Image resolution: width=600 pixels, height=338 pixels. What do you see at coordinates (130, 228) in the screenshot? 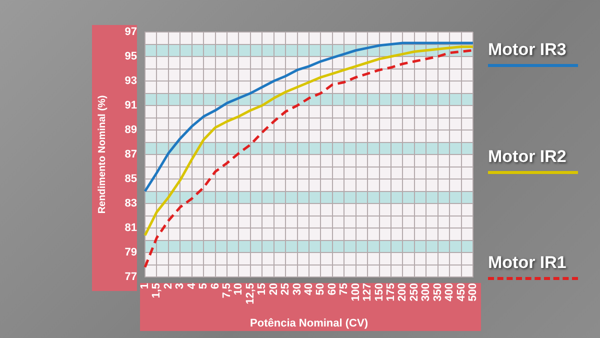
I see `y-tick-label: 81` at bounding box center [130, 228].